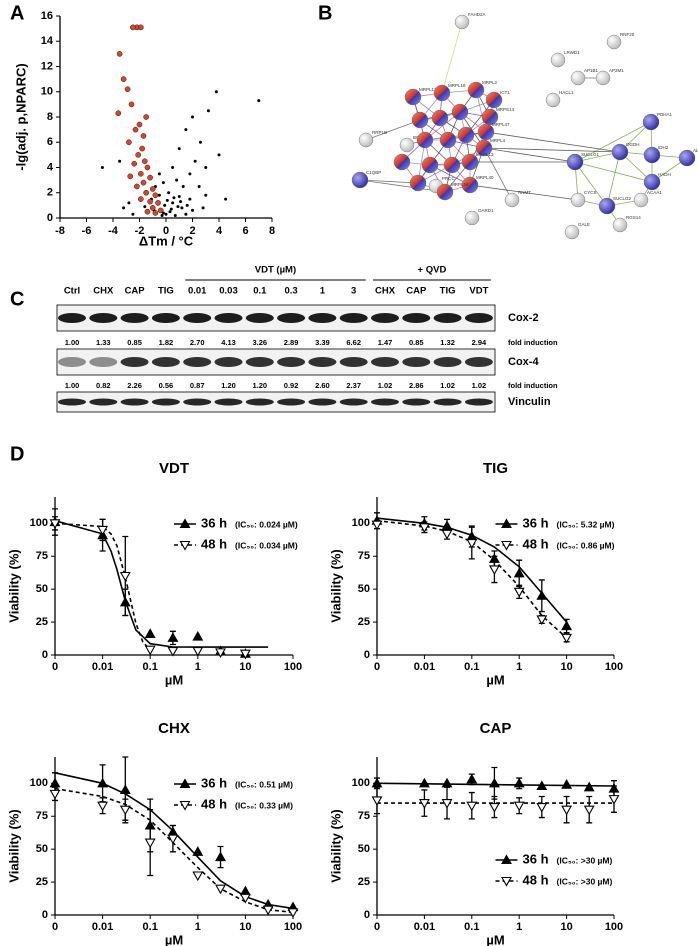  Describe the element at coordinates (290, 291) in the screenshot. I see `lane-label: 0.3` at that location.